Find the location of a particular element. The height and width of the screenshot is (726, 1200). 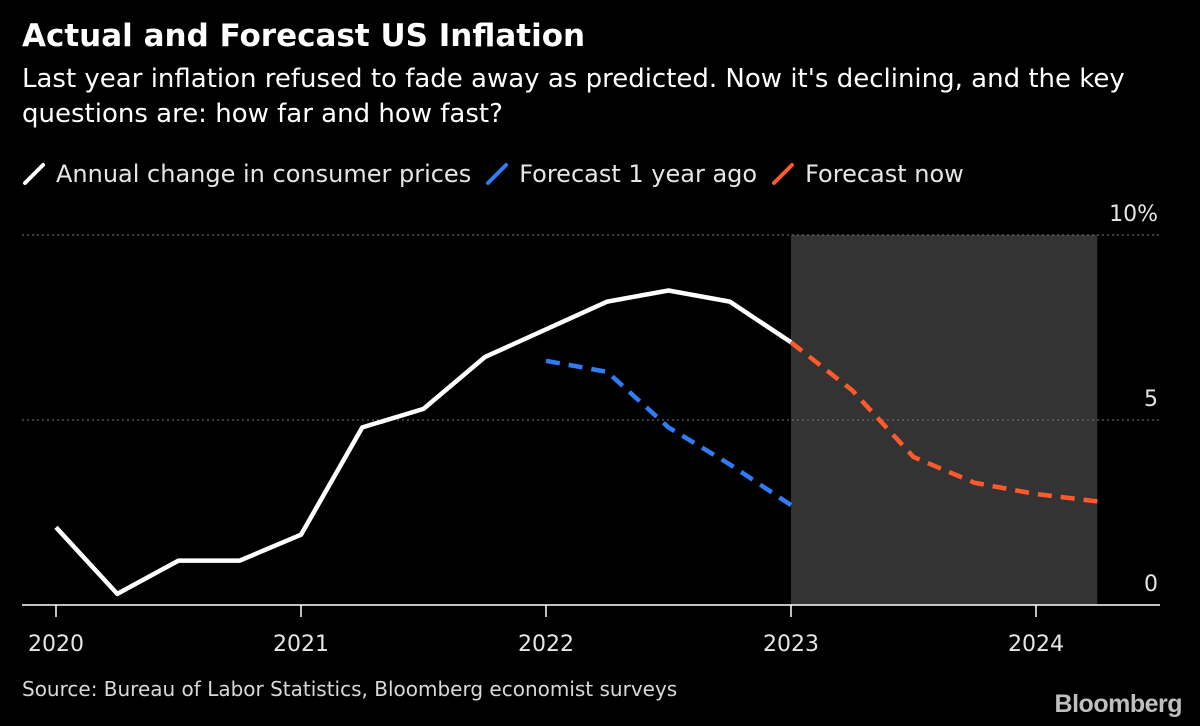

y-tick-label: 0 is located at coordinates (1151, 584).